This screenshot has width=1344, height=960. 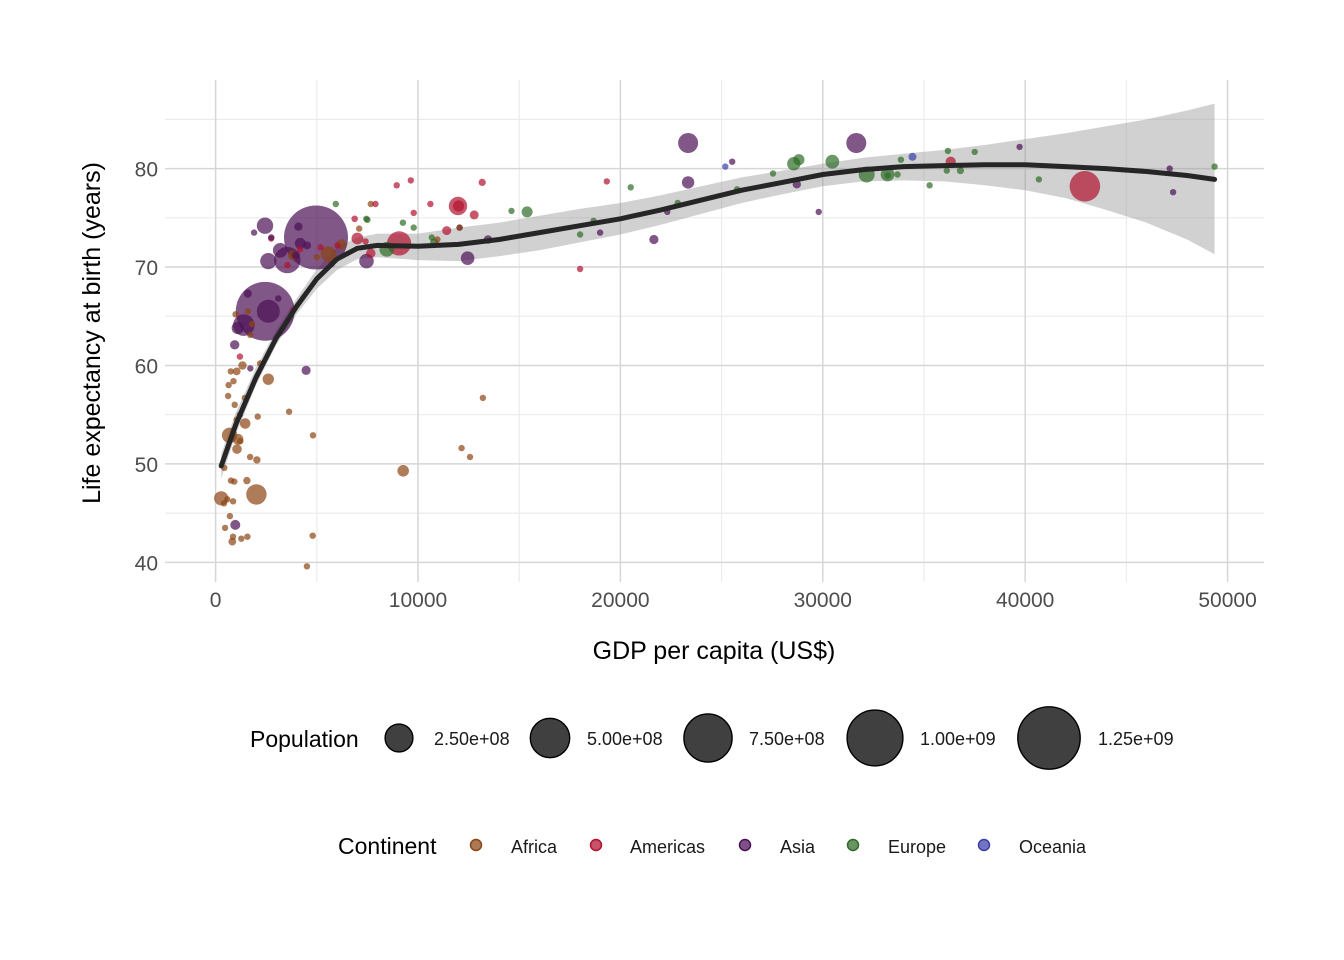 I want to click on size-legend-label: 2.50e+08, so click(x=472, y=739).